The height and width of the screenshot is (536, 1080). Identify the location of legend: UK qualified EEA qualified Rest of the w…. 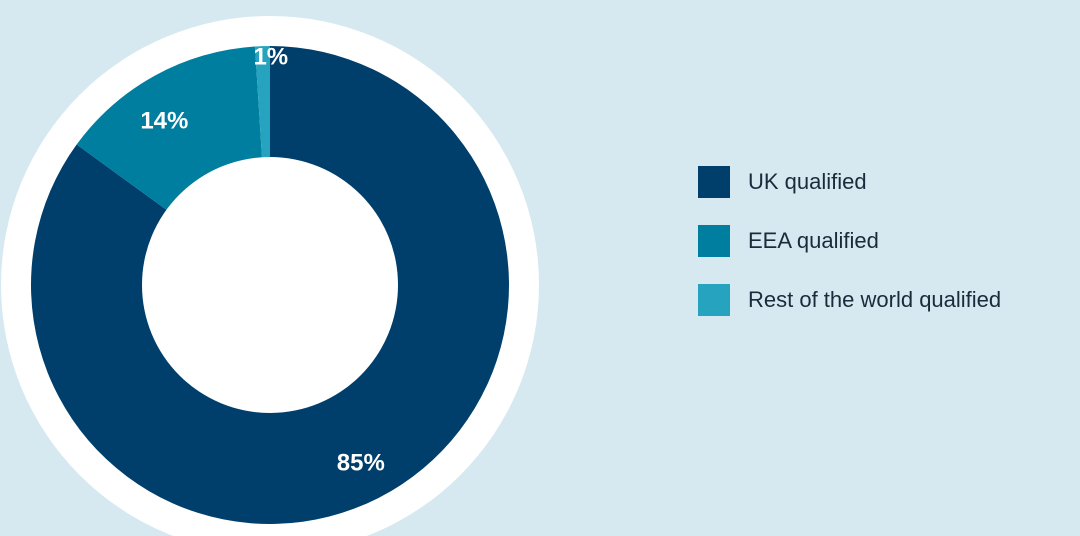
(849, 254).